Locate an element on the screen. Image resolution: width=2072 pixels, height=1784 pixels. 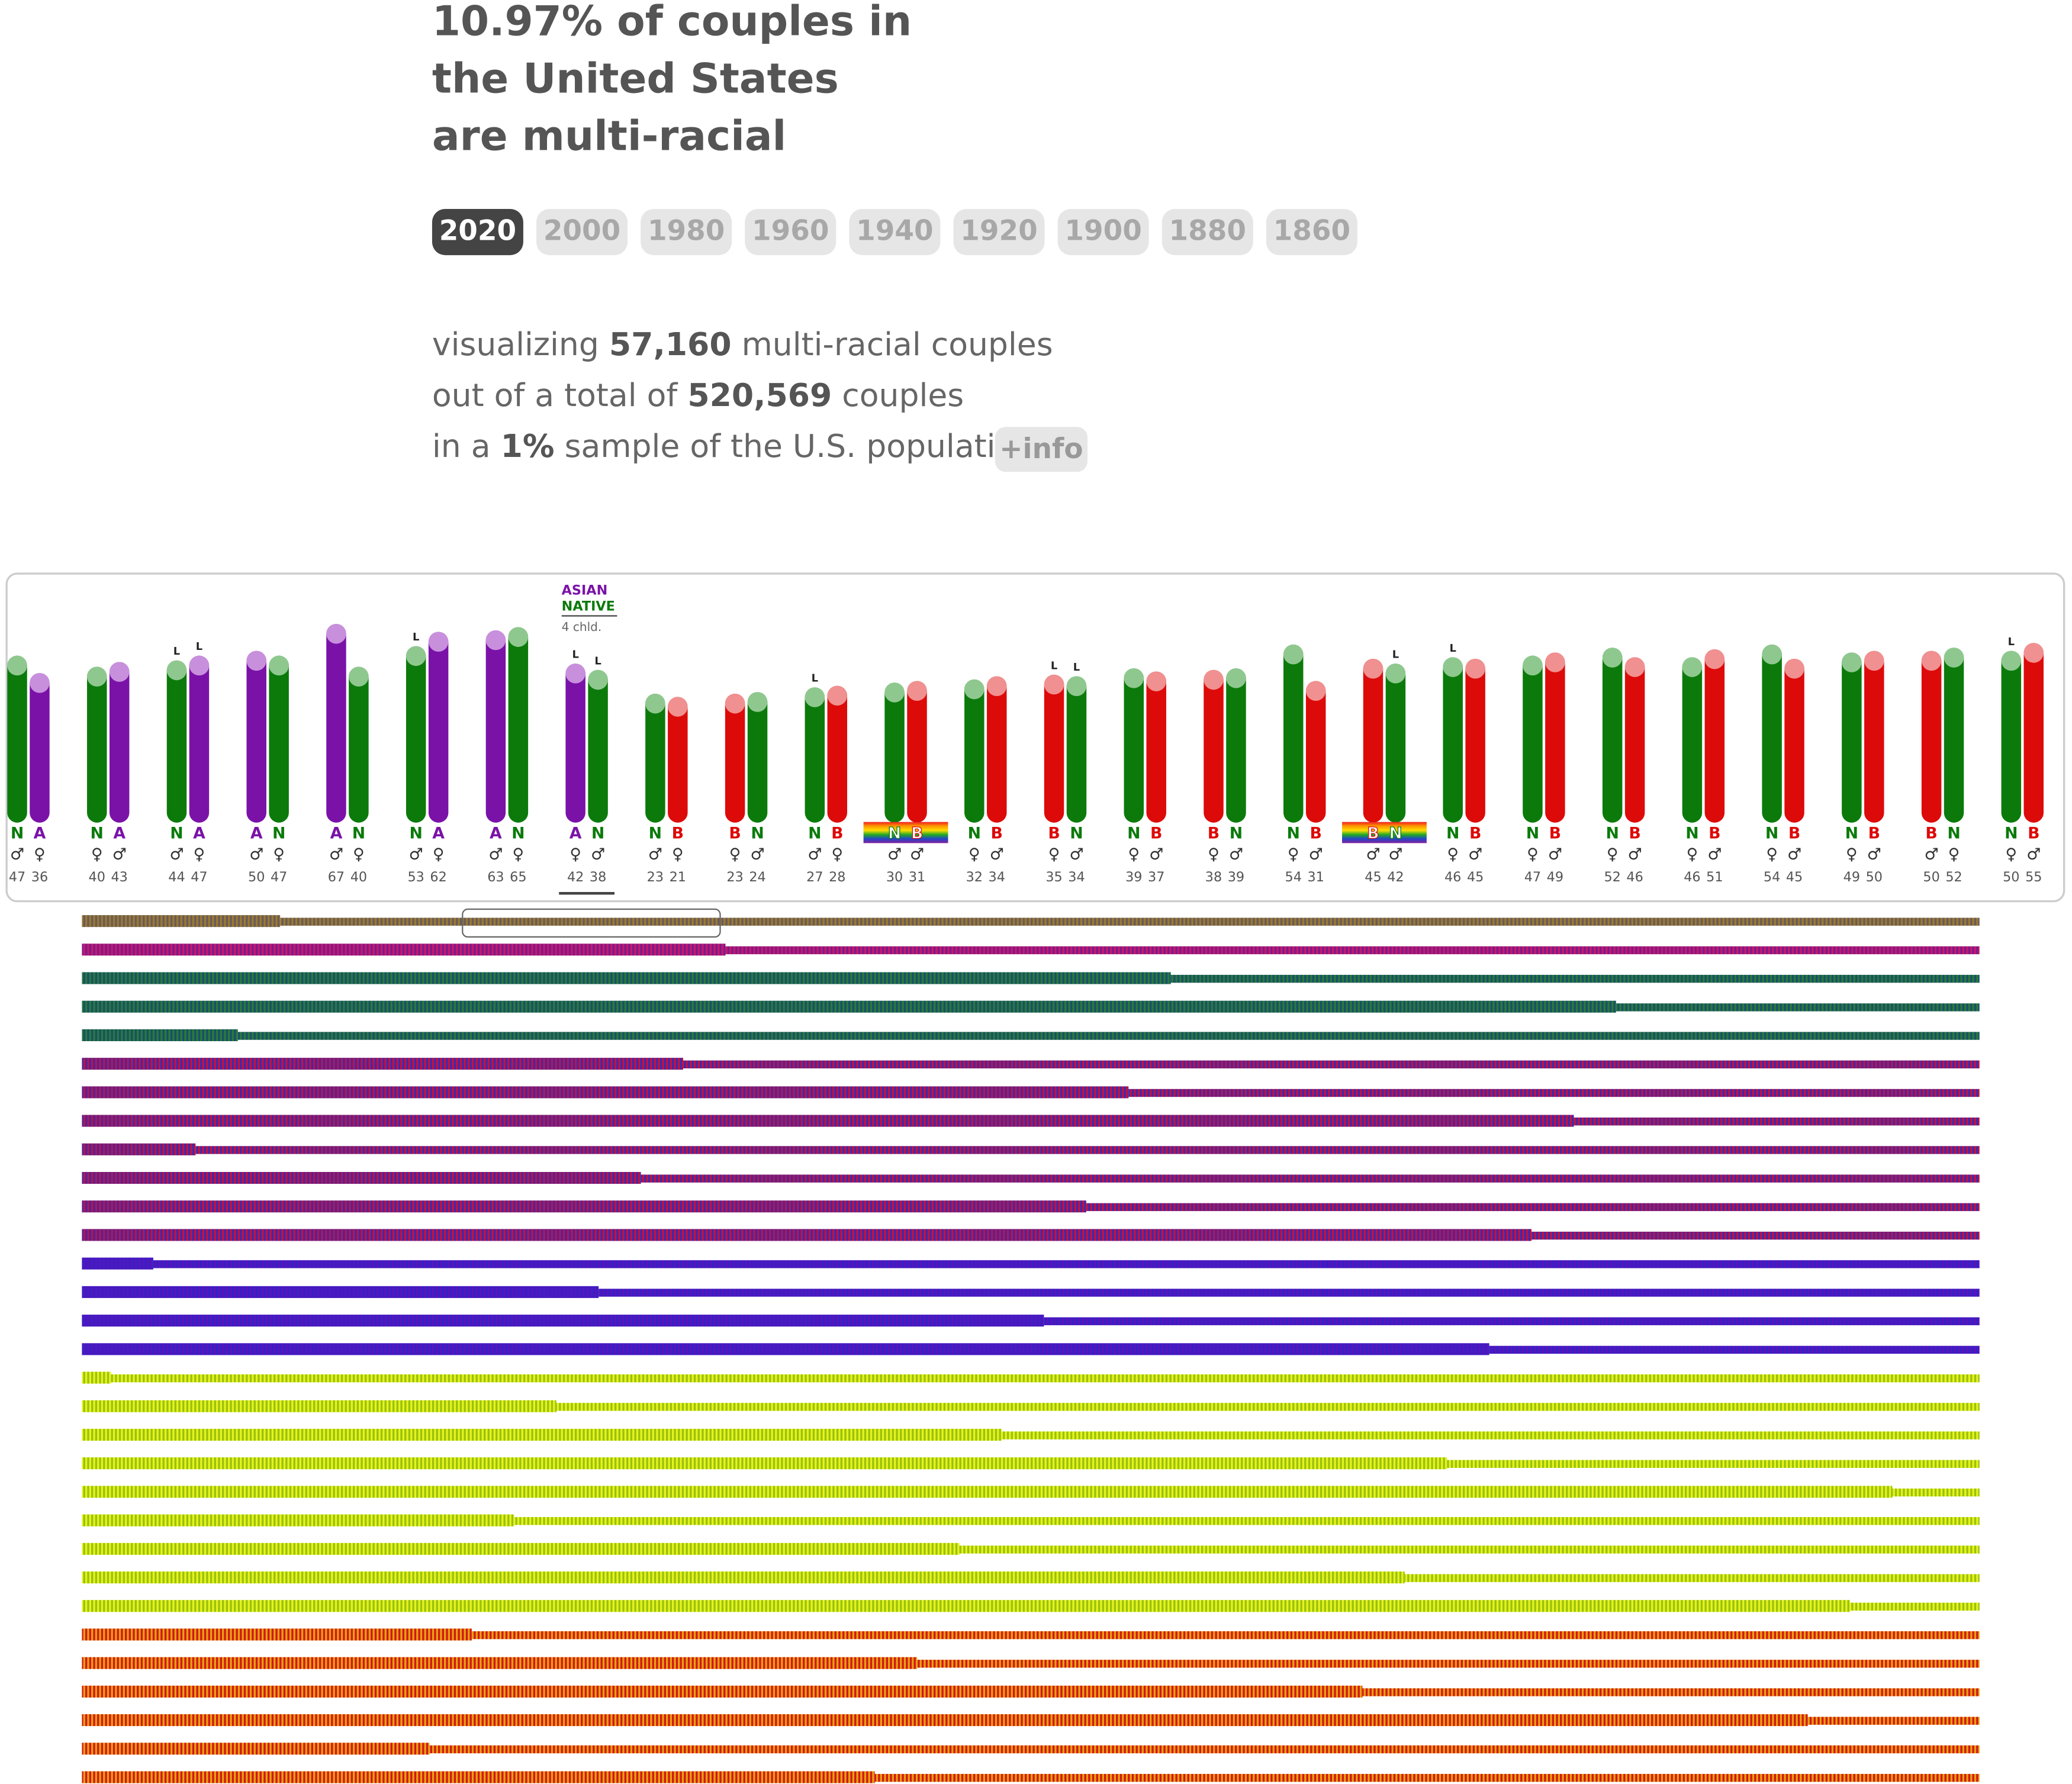
couple: N ♂ 30 B ♂ 31 is located at coordinates (905, 783).